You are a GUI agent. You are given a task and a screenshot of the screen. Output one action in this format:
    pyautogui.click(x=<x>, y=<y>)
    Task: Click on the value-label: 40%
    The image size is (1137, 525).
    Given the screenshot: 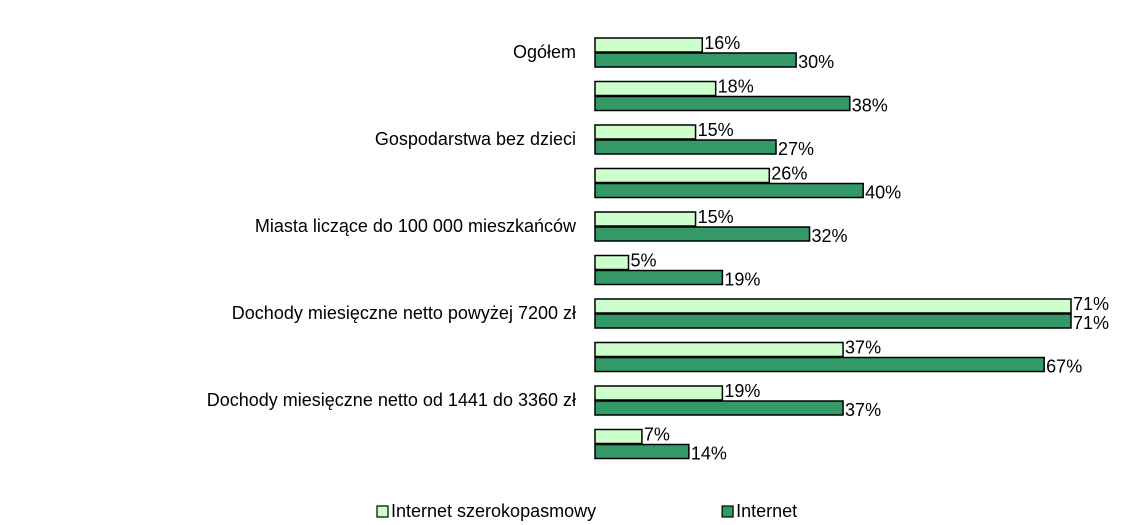 What is the action you would take?
    pyautogui.click(x=883, y=192)
    